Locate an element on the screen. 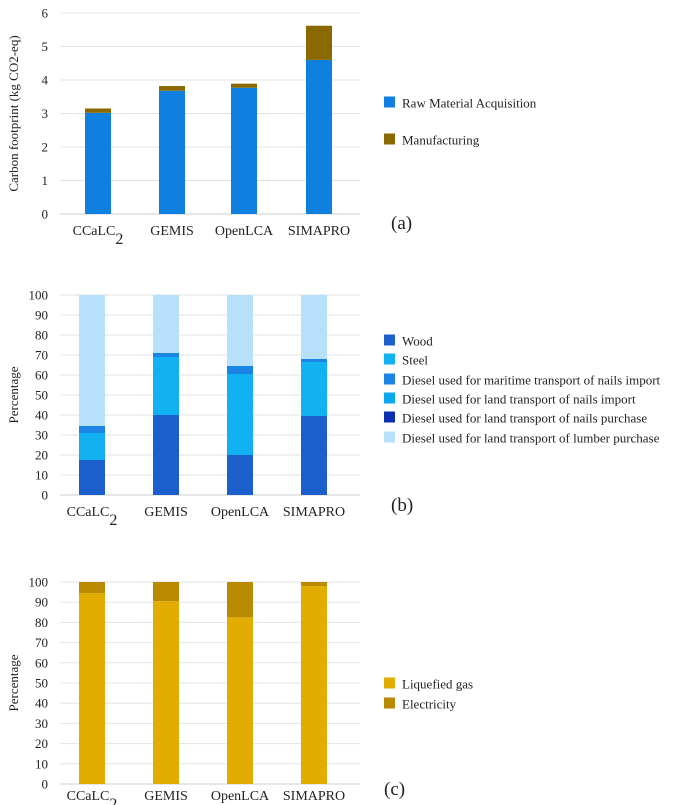  panel-label: (a) is located at coordinates (401, 223).